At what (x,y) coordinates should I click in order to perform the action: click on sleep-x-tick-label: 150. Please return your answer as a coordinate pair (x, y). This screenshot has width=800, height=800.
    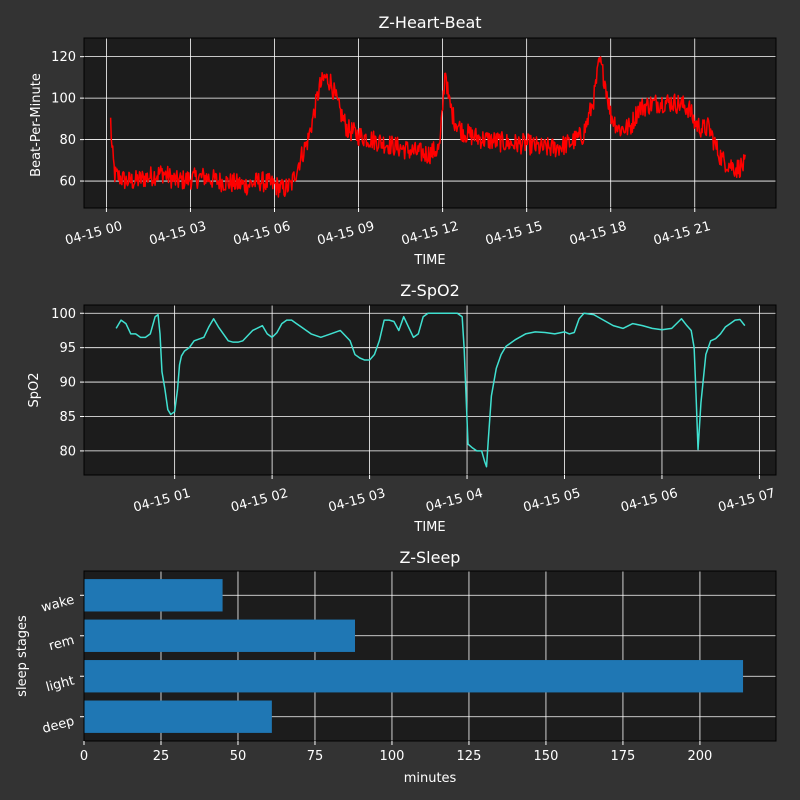
    Looking at the image, I should click on (546, 756).